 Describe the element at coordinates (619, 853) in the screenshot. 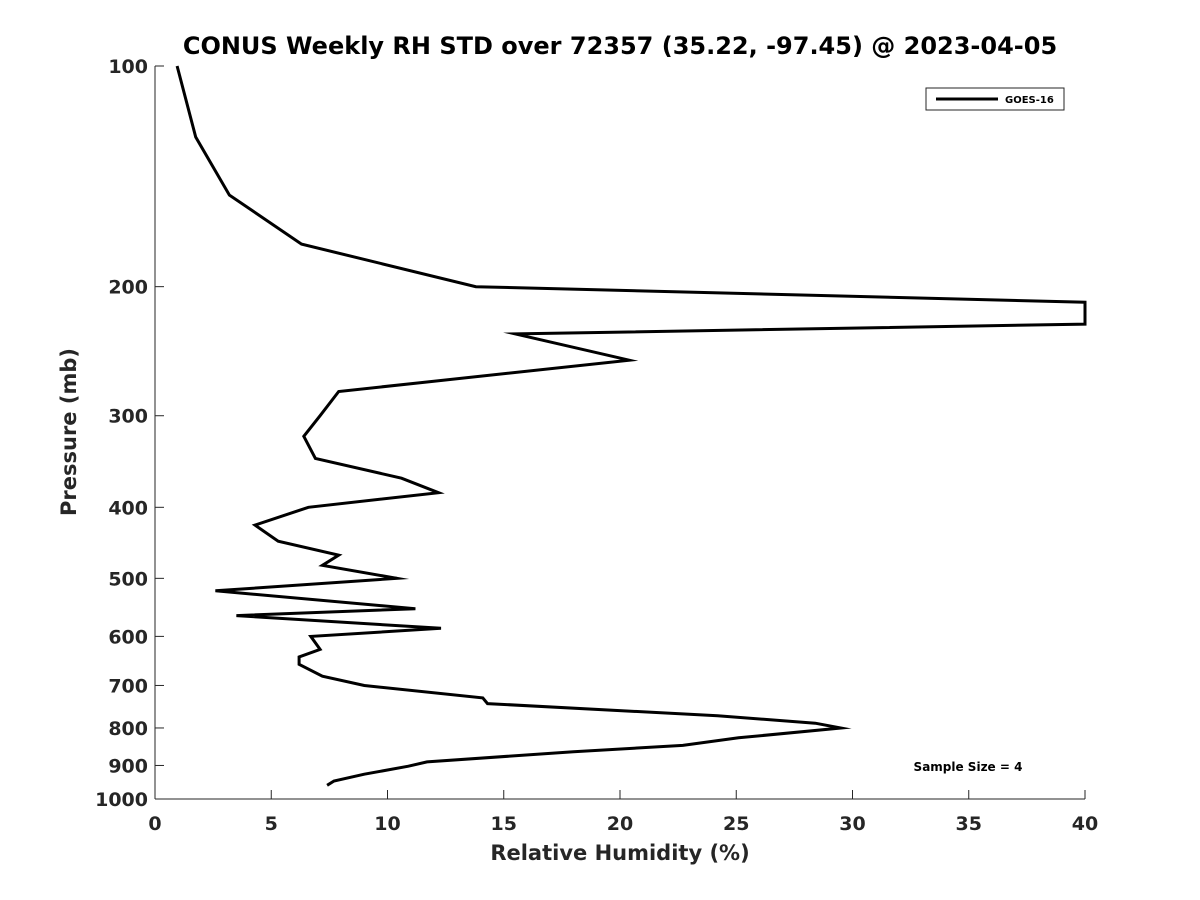

I see `x-axis-label: Relative Humidity (%)` at that location.